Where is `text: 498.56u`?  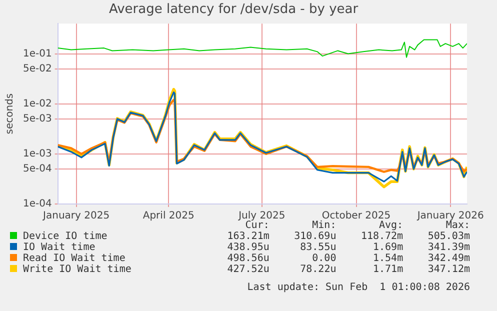 text: 498.56u is located at coordinates (248, 258).